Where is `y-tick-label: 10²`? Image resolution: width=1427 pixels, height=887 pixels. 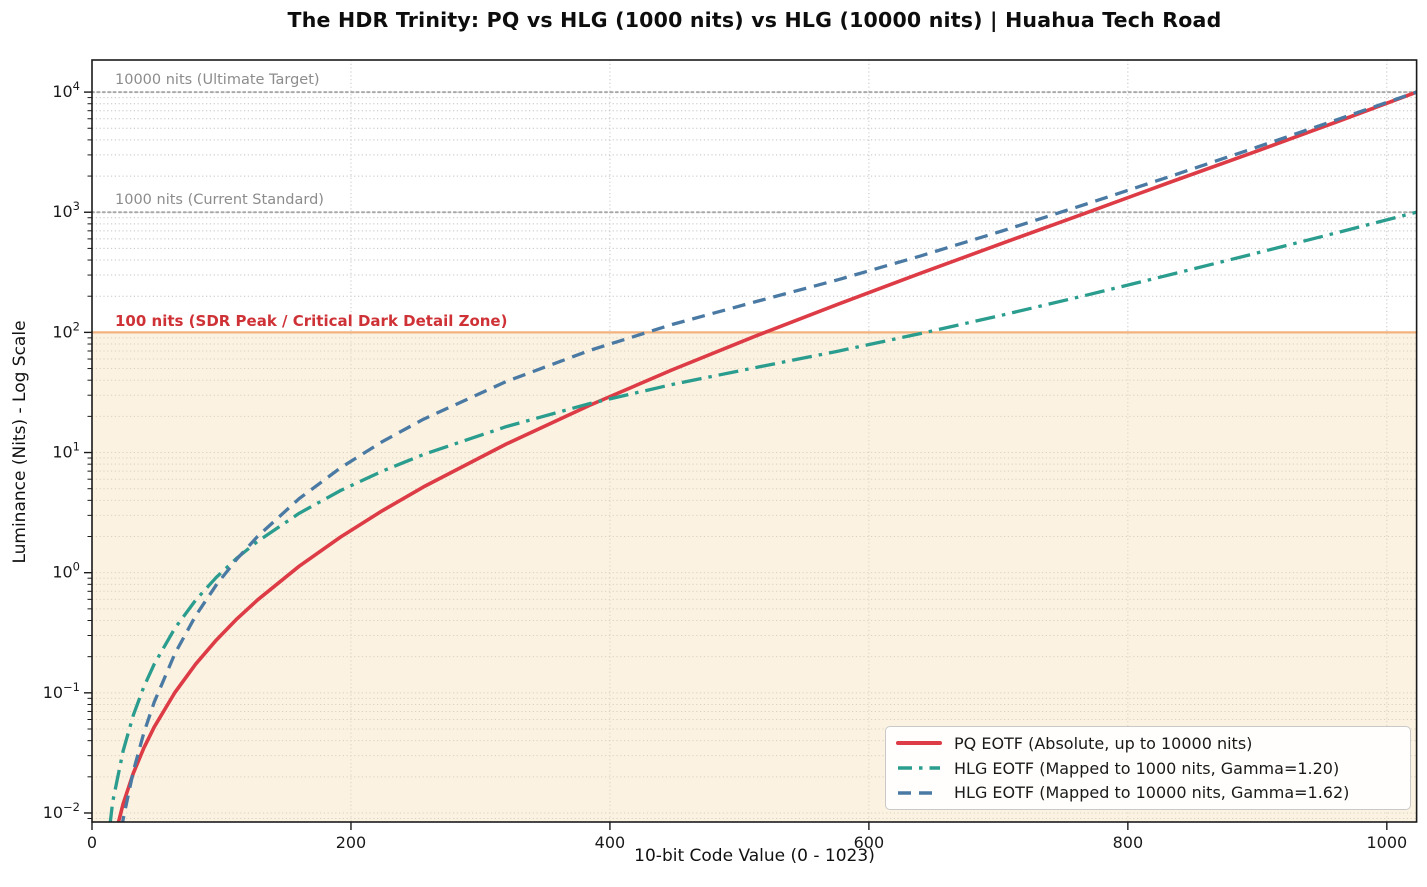 y-tick-label: 10² is located at coordinates (66, 330).